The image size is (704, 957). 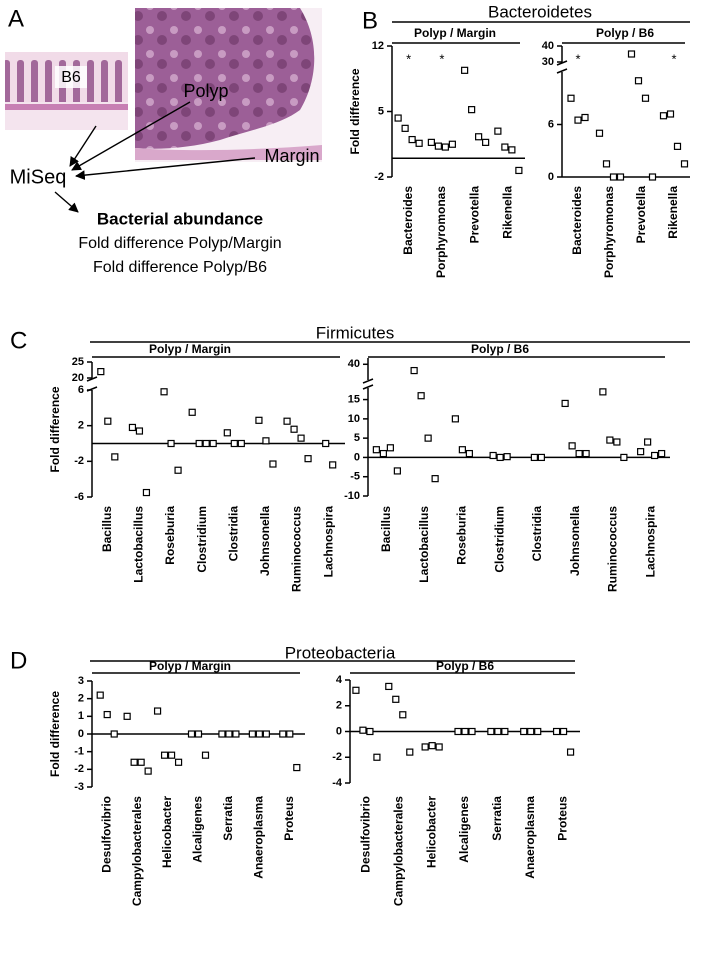 What do you see at coordinates (180, 218) in the screenshot?
I see `heading: Bacterial abundance` at bounding box center [180, 218].